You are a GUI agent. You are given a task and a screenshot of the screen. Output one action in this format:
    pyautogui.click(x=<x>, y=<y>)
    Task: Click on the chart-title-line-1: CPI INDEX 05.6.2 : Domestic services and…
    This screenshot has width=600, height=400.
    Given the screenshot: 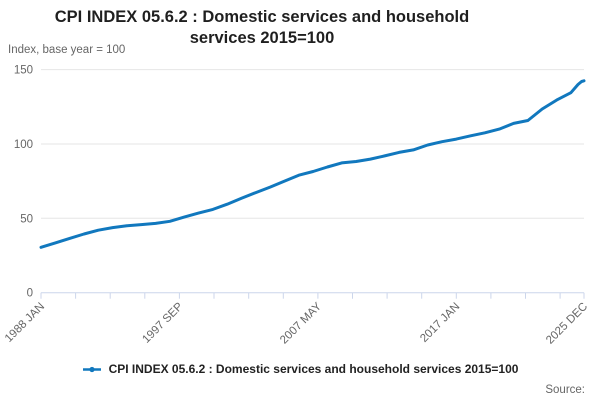 What is the action you would take?
    pyautogui.click(x=262, y=17)
    